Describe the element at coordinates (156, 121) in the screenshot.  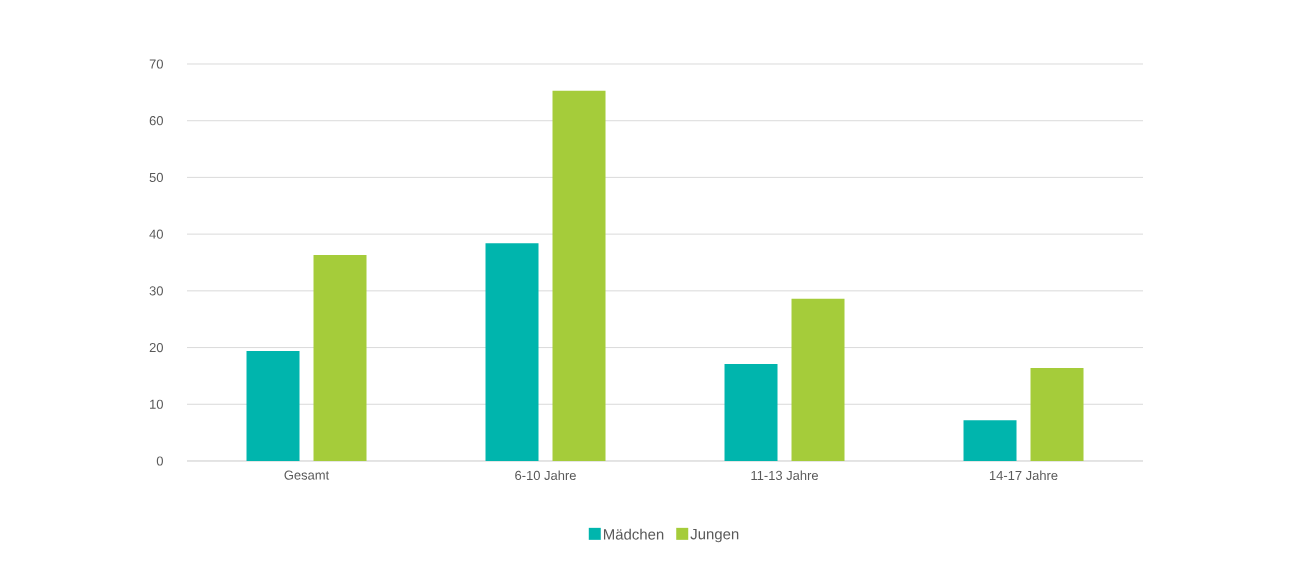
I see `y-tick-label: 60` at that location.